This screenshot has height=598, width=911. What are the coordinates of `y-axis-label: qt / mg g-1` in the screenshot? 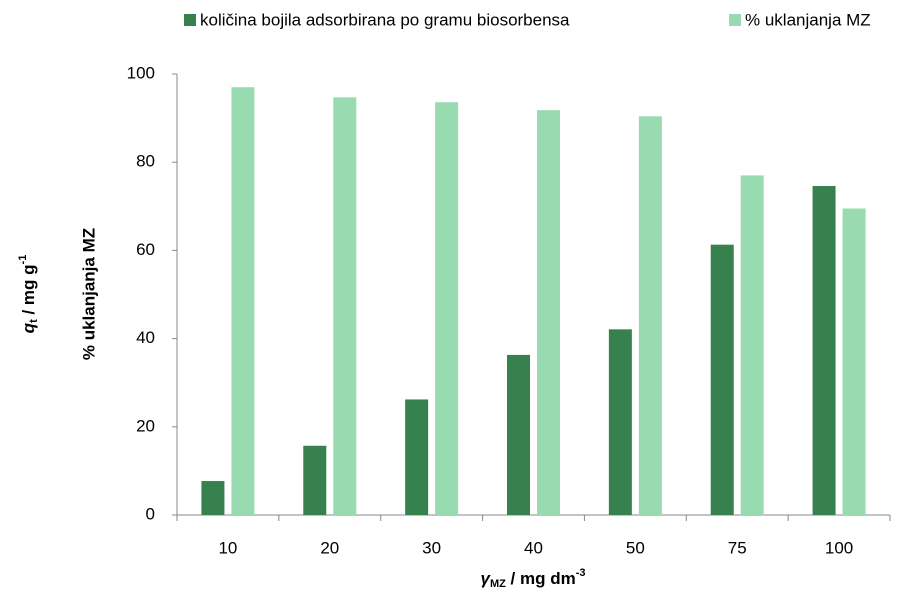 It's located at (28, 294).